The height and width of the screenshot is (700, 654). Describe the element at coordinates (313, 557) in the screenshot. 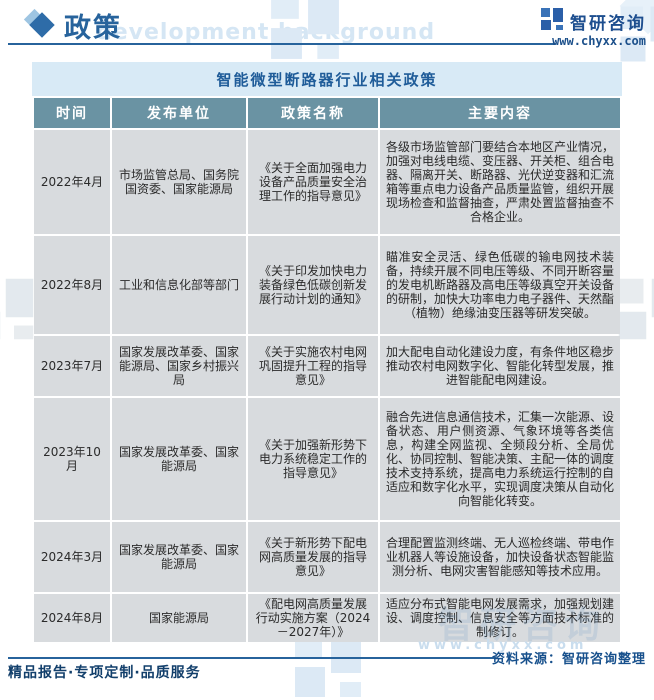

I see `cell-policy: 《关于新形势下配电网高质量发展的指导意见》` at that location.